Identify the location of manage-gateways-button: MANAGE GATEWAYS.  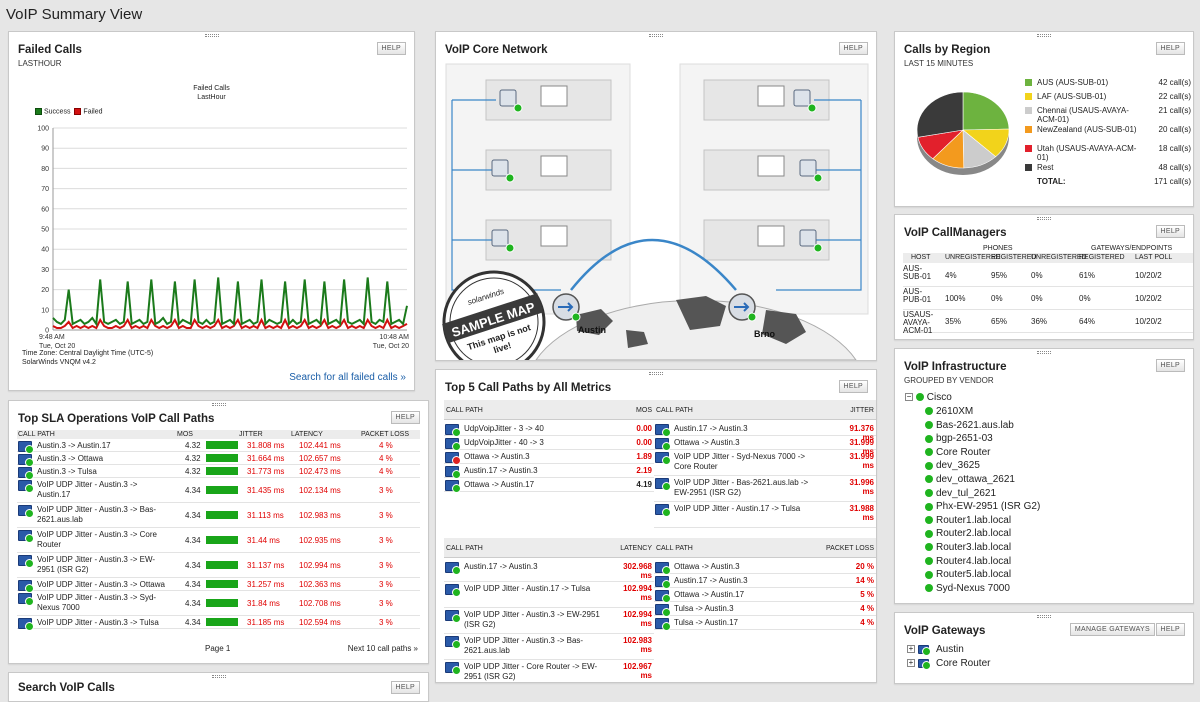
(1112, 629).